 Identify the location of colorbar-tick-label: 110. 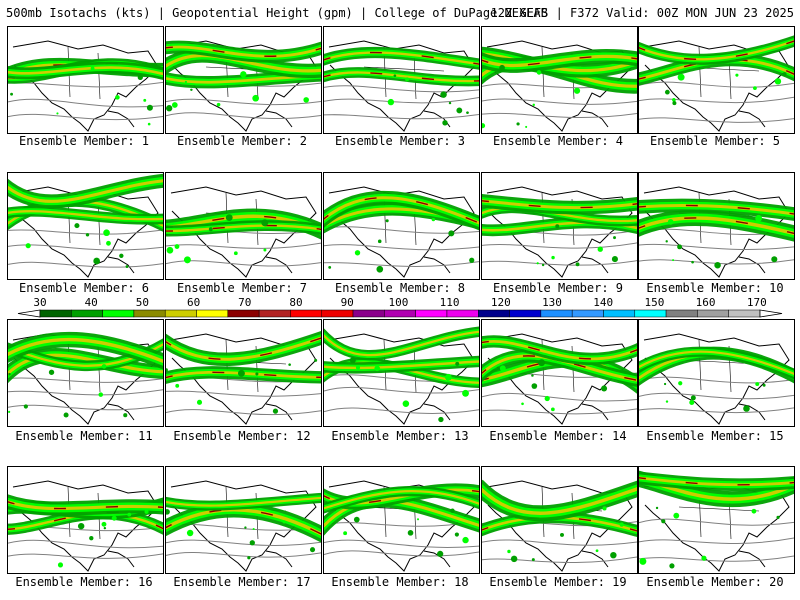
(449, 302).